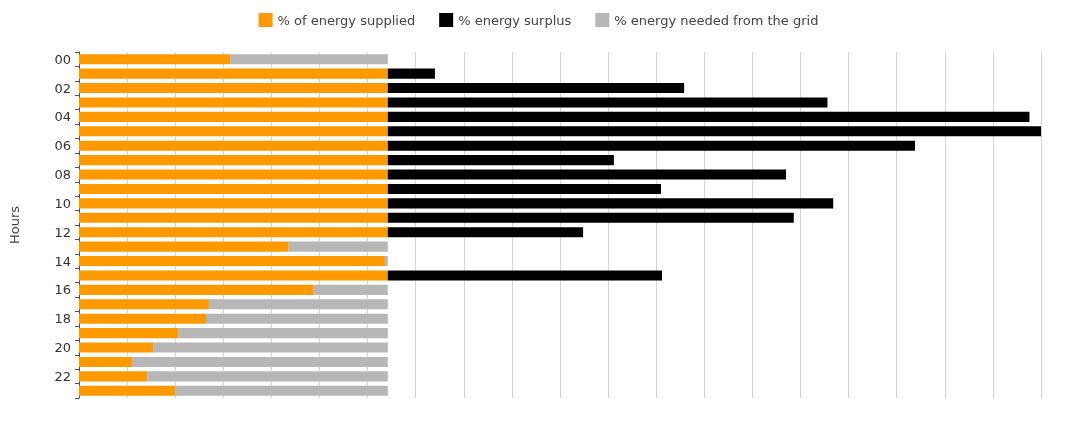  What do you see at coordinates (62, 290) in the screenshot?
I see `y-tick-label: 16` at bounding box center [62, 290].